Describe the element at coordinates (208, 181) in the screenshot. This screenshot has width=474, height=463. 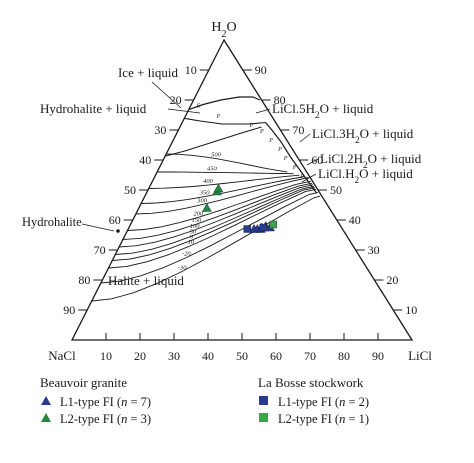
I see `isotherm-label: 400` at that location.